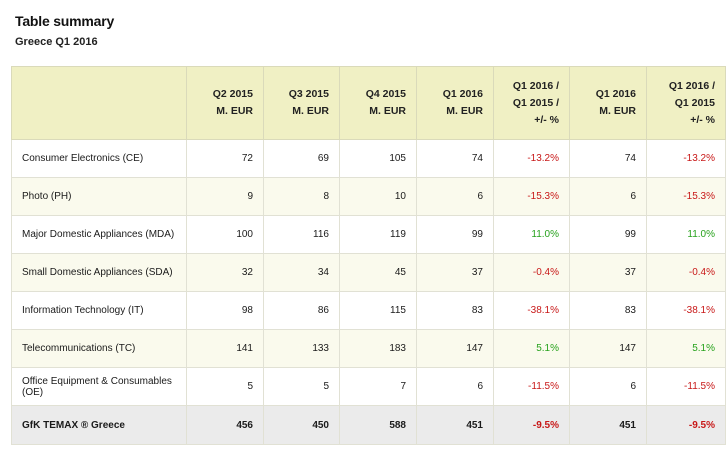 This screenshot has width=728, height=454. I want to click on header-line: Q3 2015, so click(308, 94).